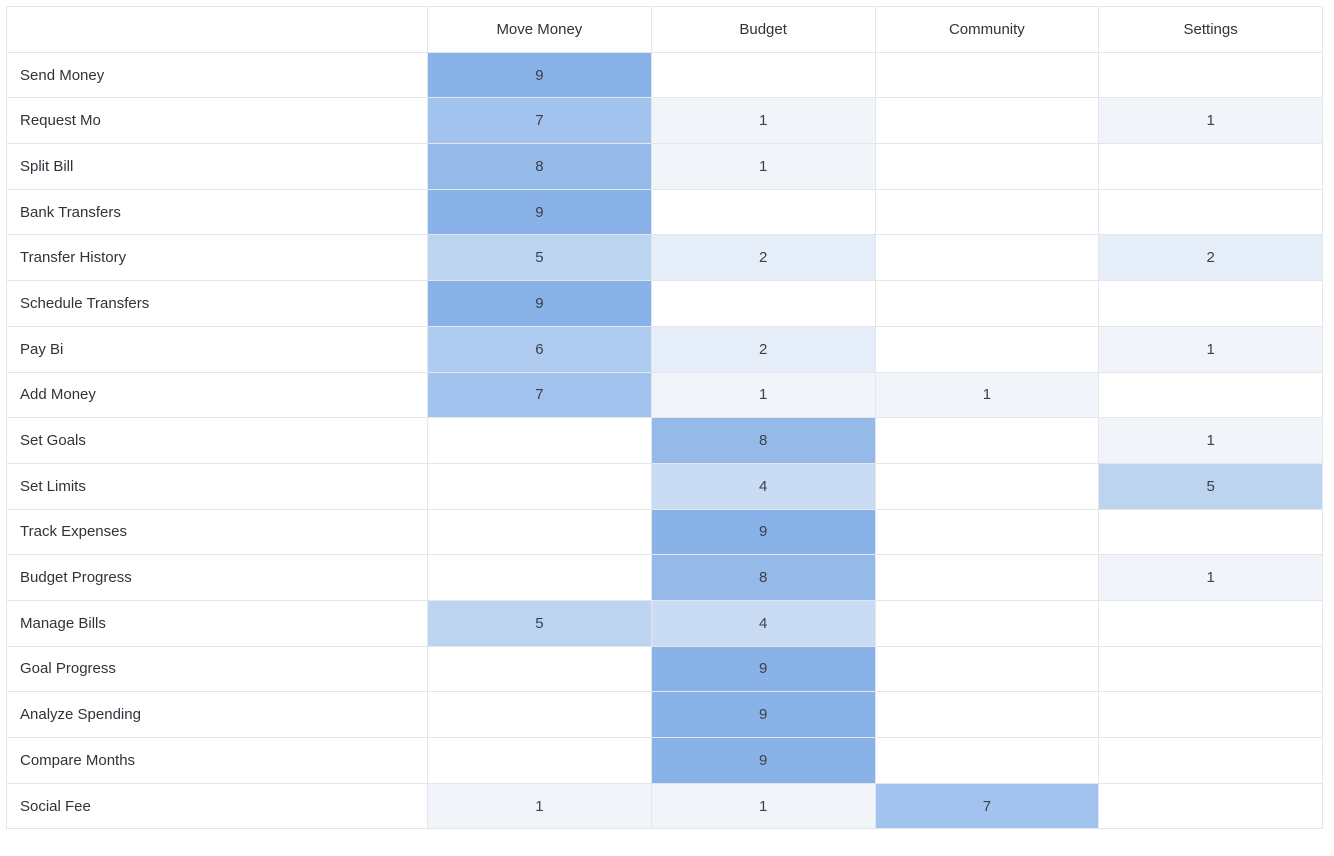 The image size is (1334, 856). Describe the element at coordinates (987, 258) in the screenshot. I see `heatmap-cell-transfer-history-community` at that location.